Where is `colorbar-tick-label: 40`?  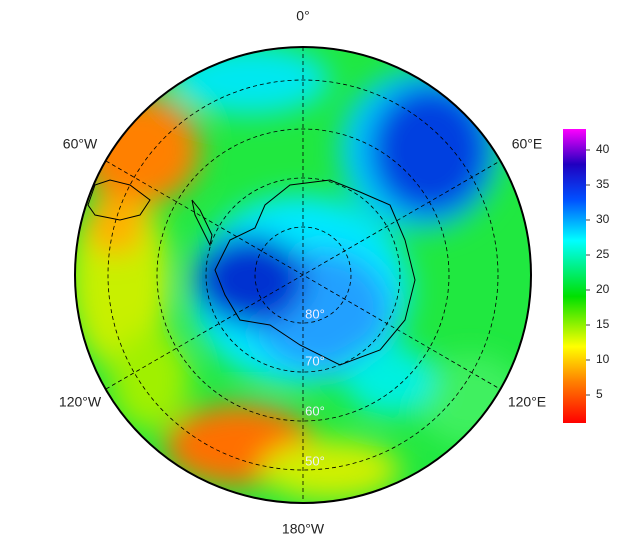 colorbar-tick-label: 40 is located at coordinates (603, 149).